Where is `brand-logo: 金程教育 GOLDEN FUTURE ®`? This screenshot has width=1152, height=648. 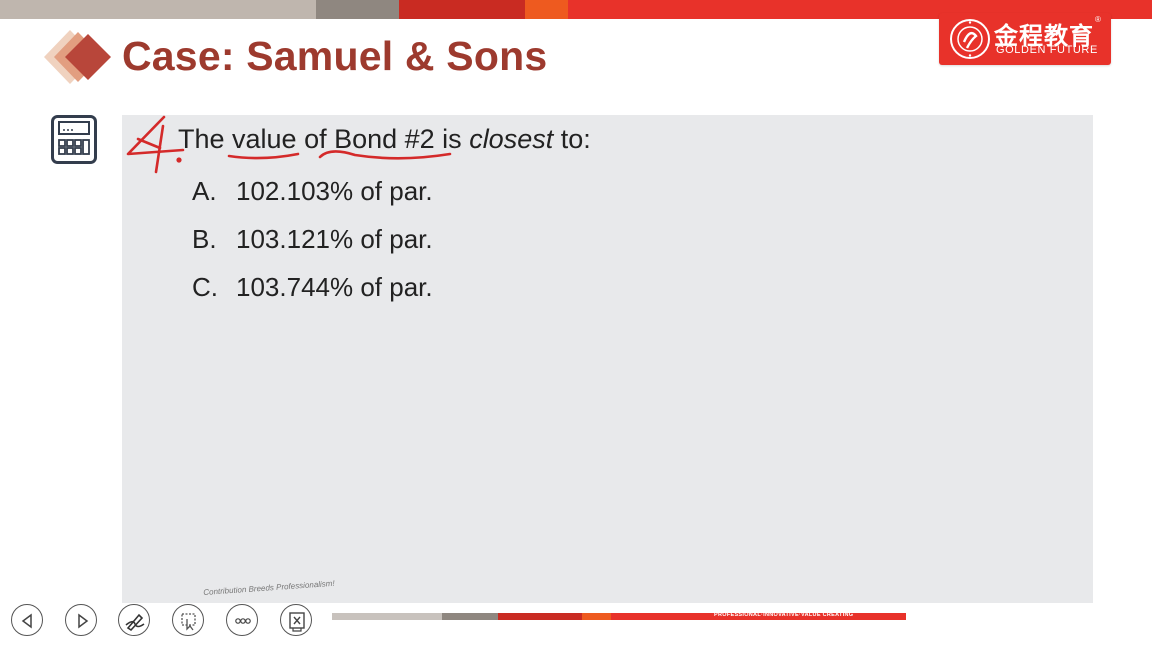
brand-logo: 金程教育 GOLDEN FUTURE ® is located at coordinates (1025, 39).